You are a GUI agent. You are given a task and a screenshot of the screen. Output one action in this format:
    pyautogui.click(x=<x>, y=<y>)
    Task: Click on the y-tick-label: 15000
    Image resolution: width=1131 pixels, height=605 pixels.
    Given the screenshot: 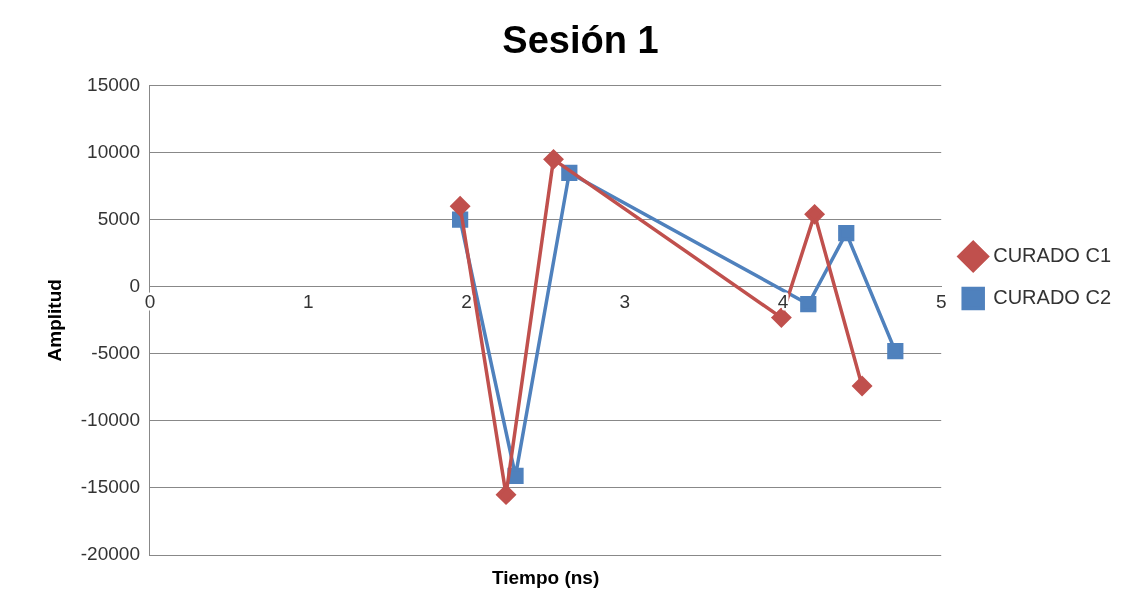 What is the action you would take?
    pyautogui.click(x=113, y=84)
    